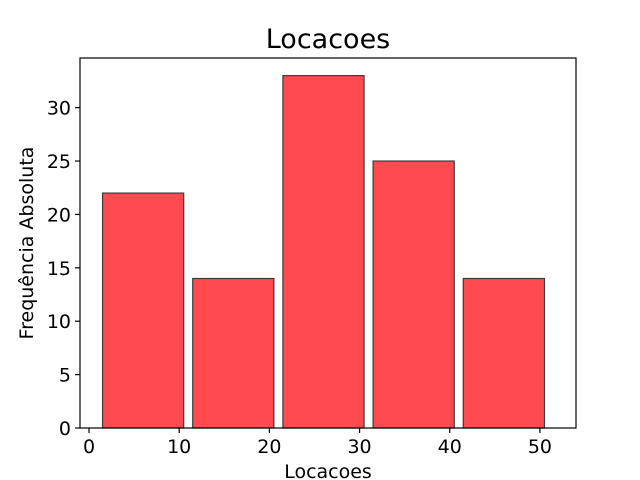  Describe the element at coordinates (328, 470) in the screenshot. I see `x-axis-label: Locacoes` at that location.